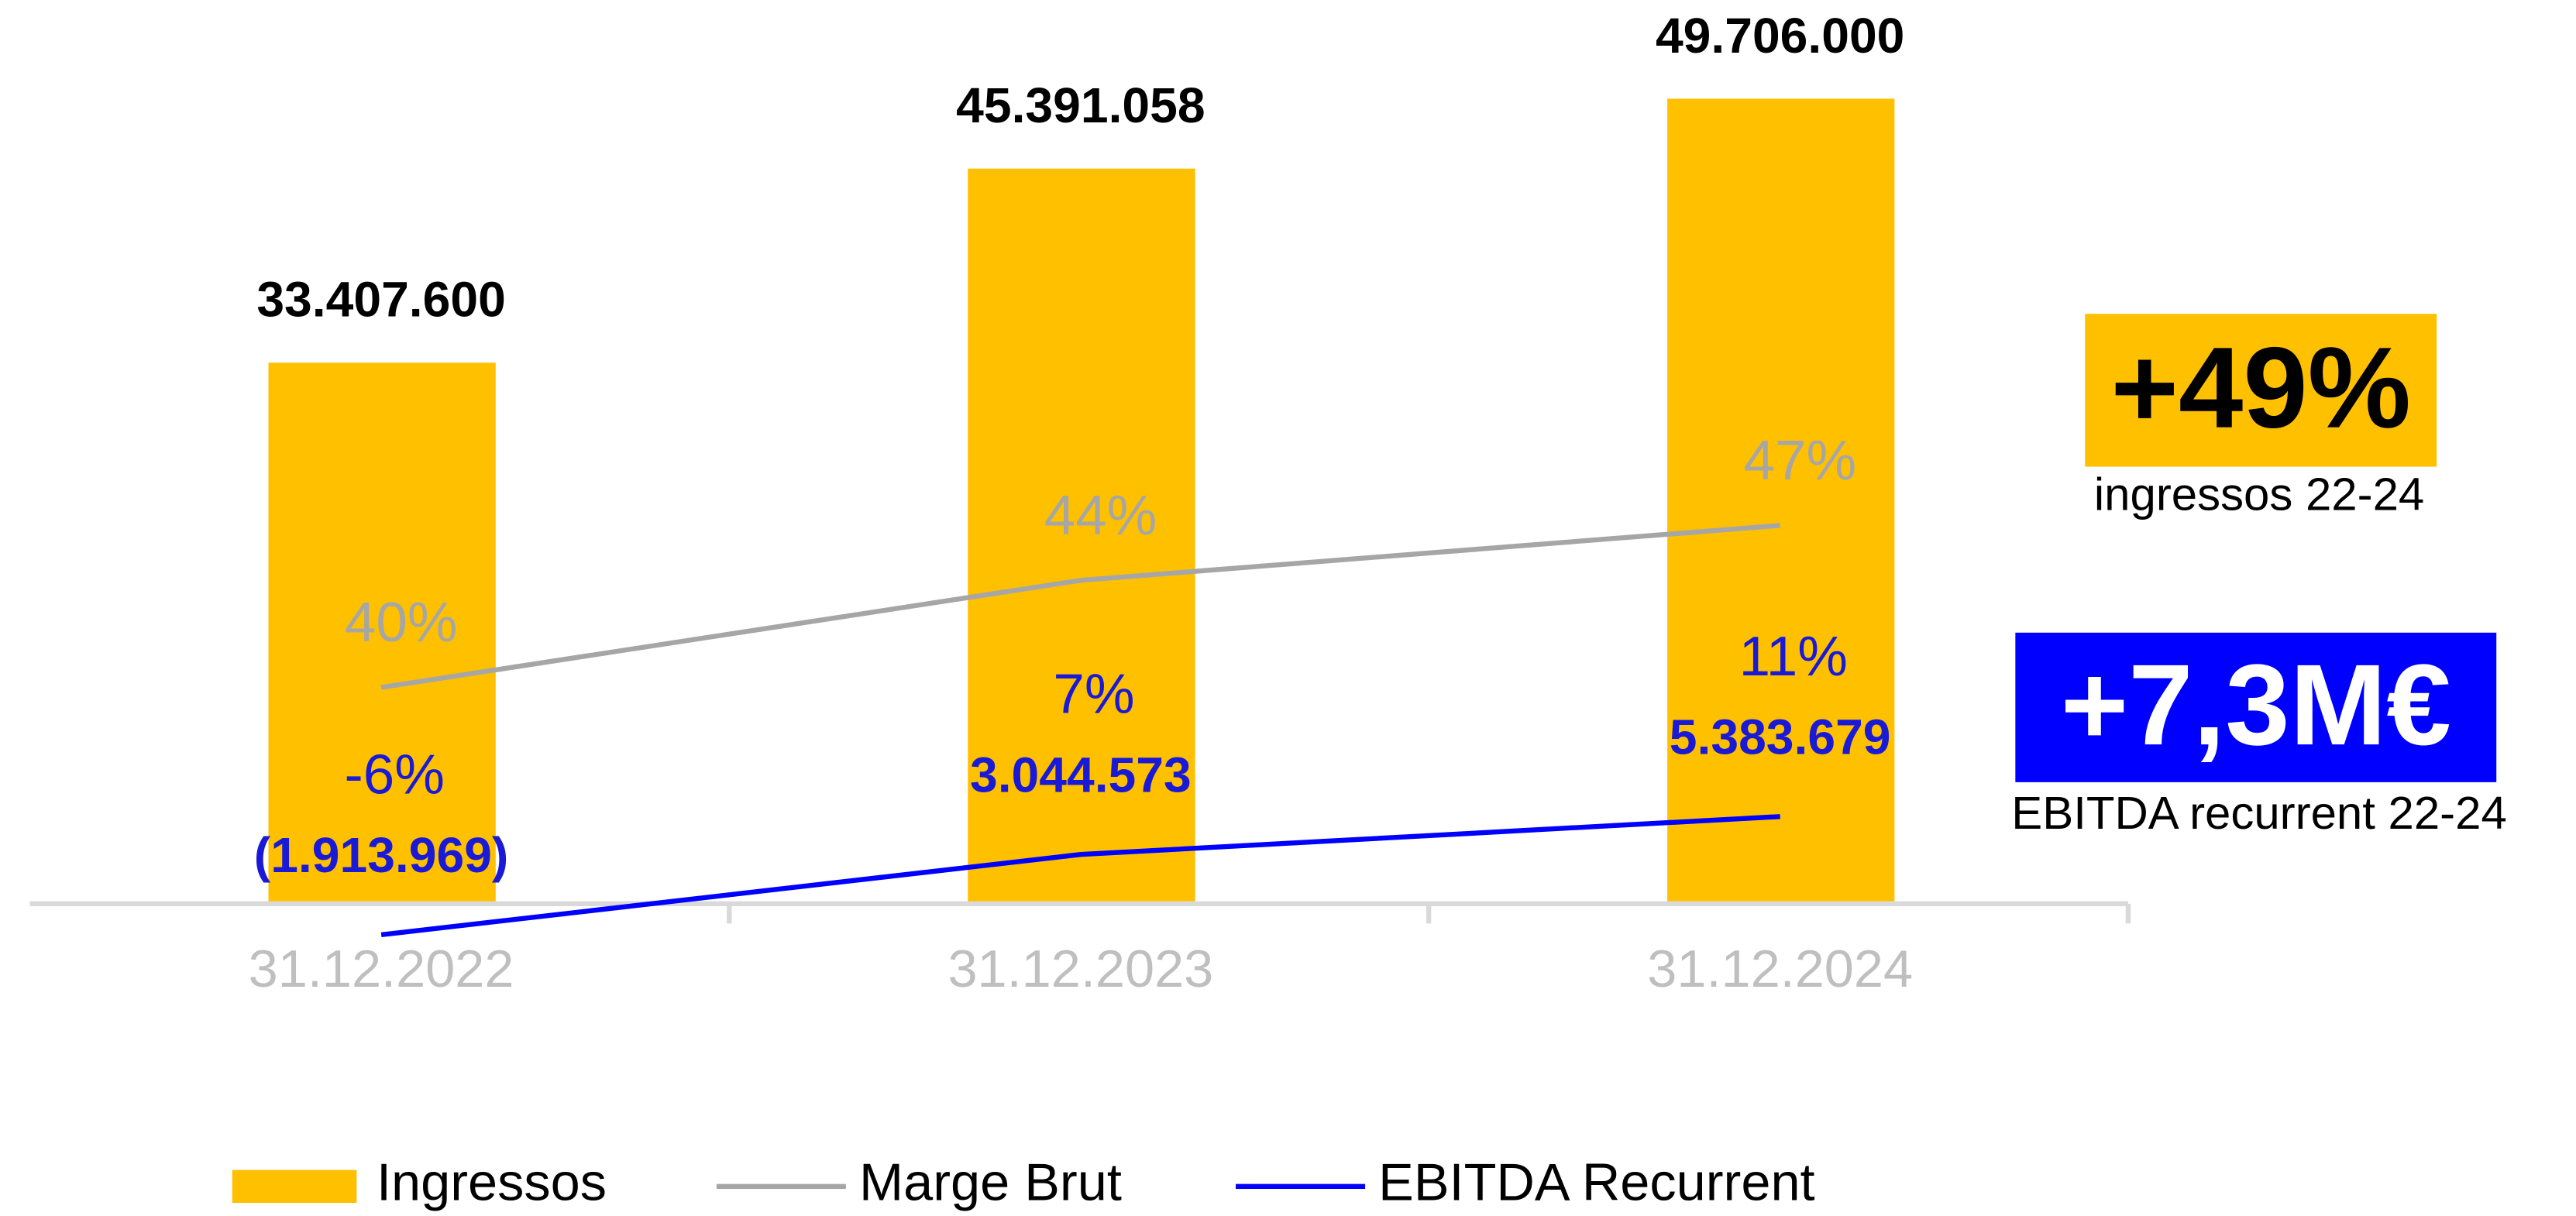  What do you see at coordinates (2259, 495) in the screenshot?
I see `callout-caption: ingressos 22-24` at bounding box center [2259, 495].